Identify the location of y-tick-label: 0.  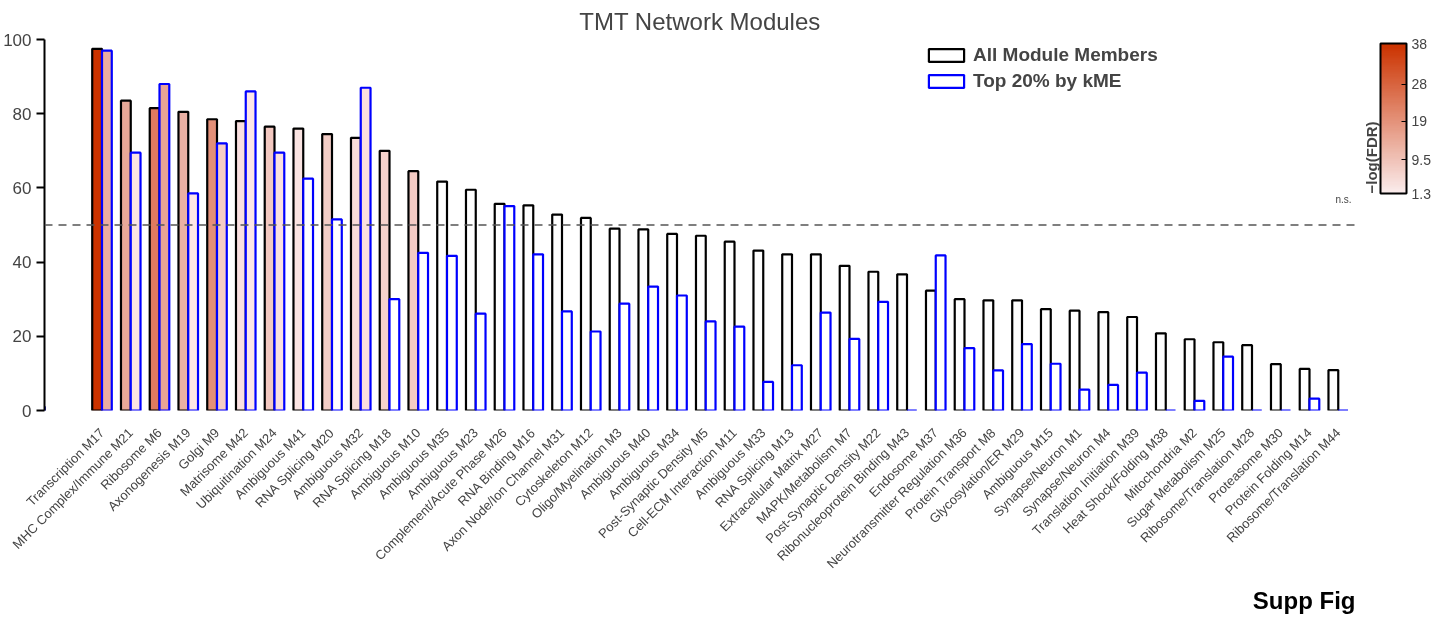
(27, 411).